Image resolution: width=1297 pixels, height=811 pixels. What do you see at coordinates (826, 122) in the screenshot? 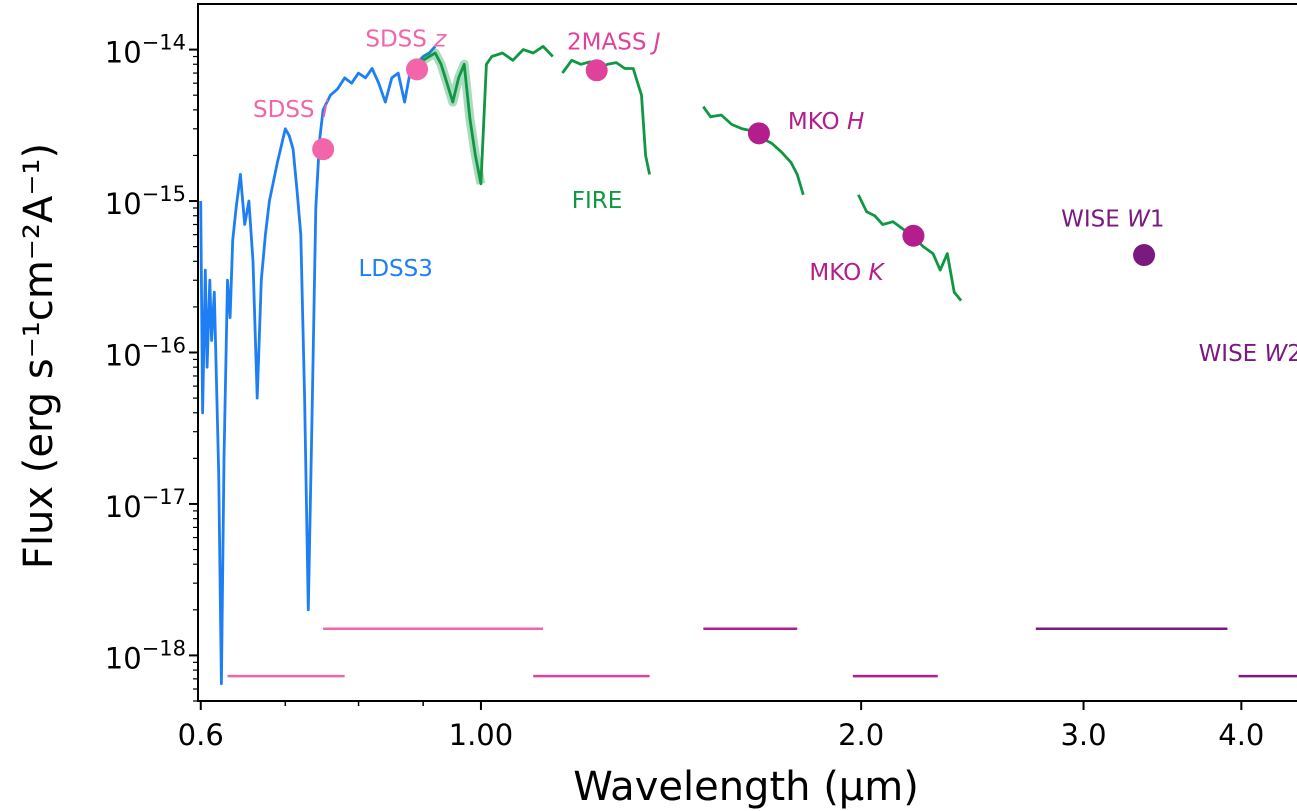
I see `mko-h-label: MKO H` at bounding box center [826, 122].